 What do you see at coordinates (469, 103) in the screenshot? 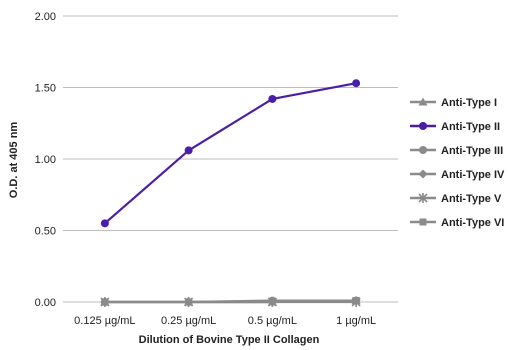
I see `legend-label: Anti-Type I` at bounding box center [469, 103].